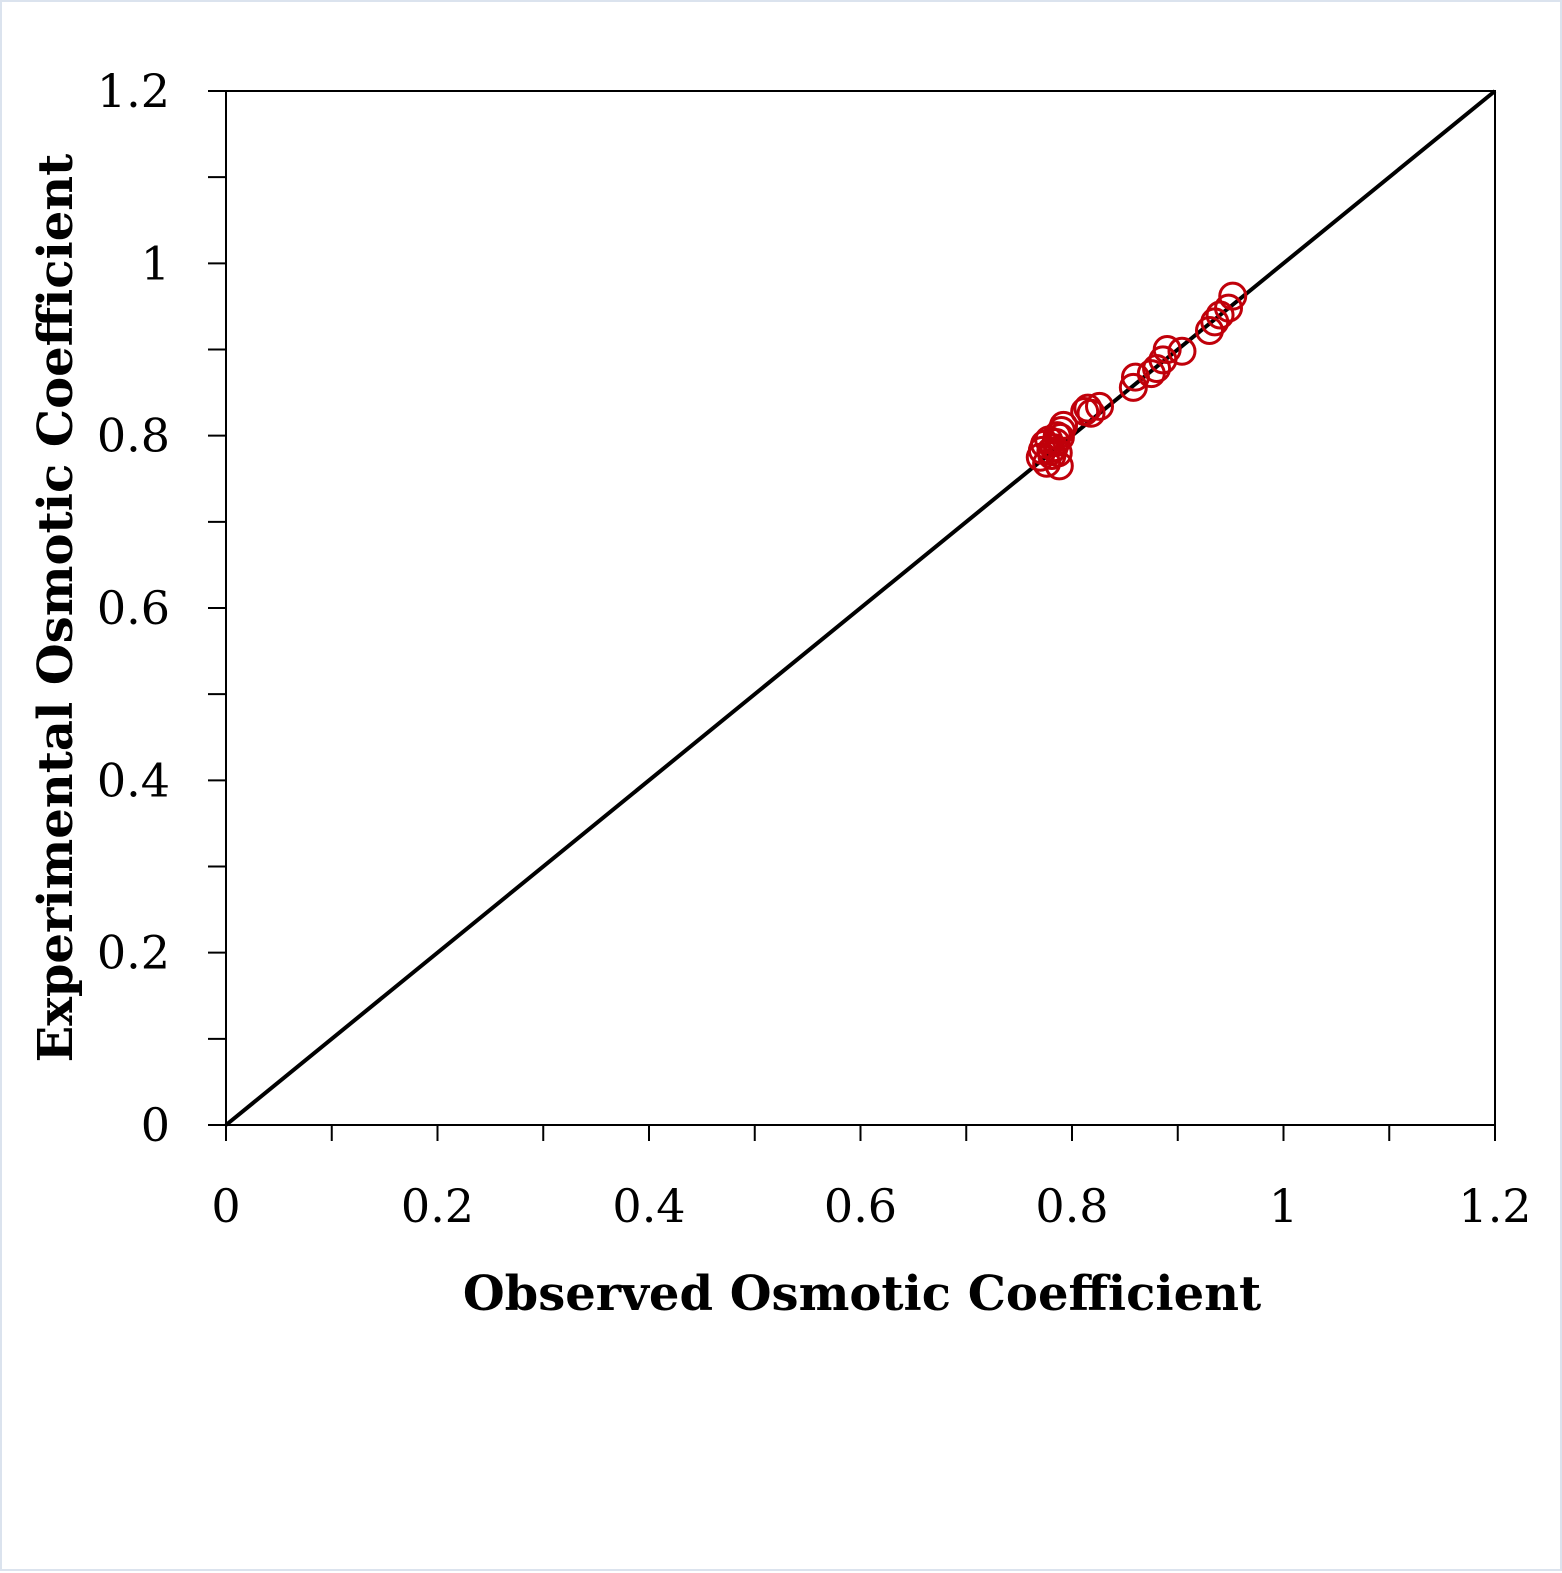 Image resolution: width=1562 pixels, height=1573 pixels. I want to click on x-tick-label: 0.4, so click(648, 1206).